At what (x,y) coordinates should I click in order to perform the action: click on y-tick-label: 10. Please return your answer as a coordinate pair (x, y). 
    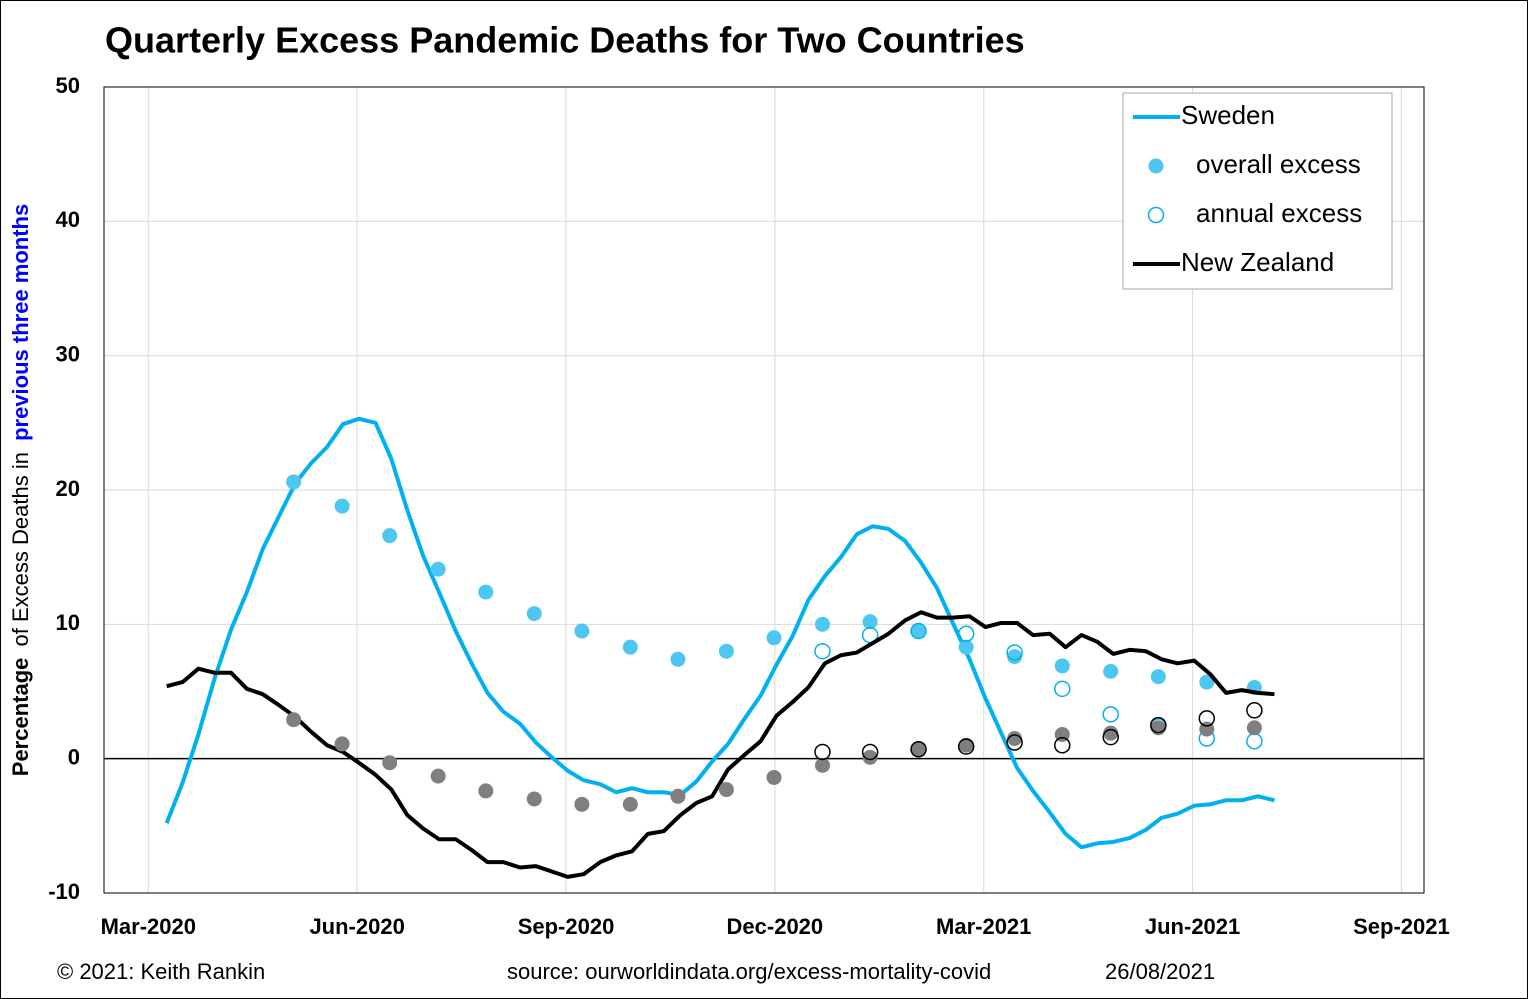
    Looking at the image, I should click on (68, 622).